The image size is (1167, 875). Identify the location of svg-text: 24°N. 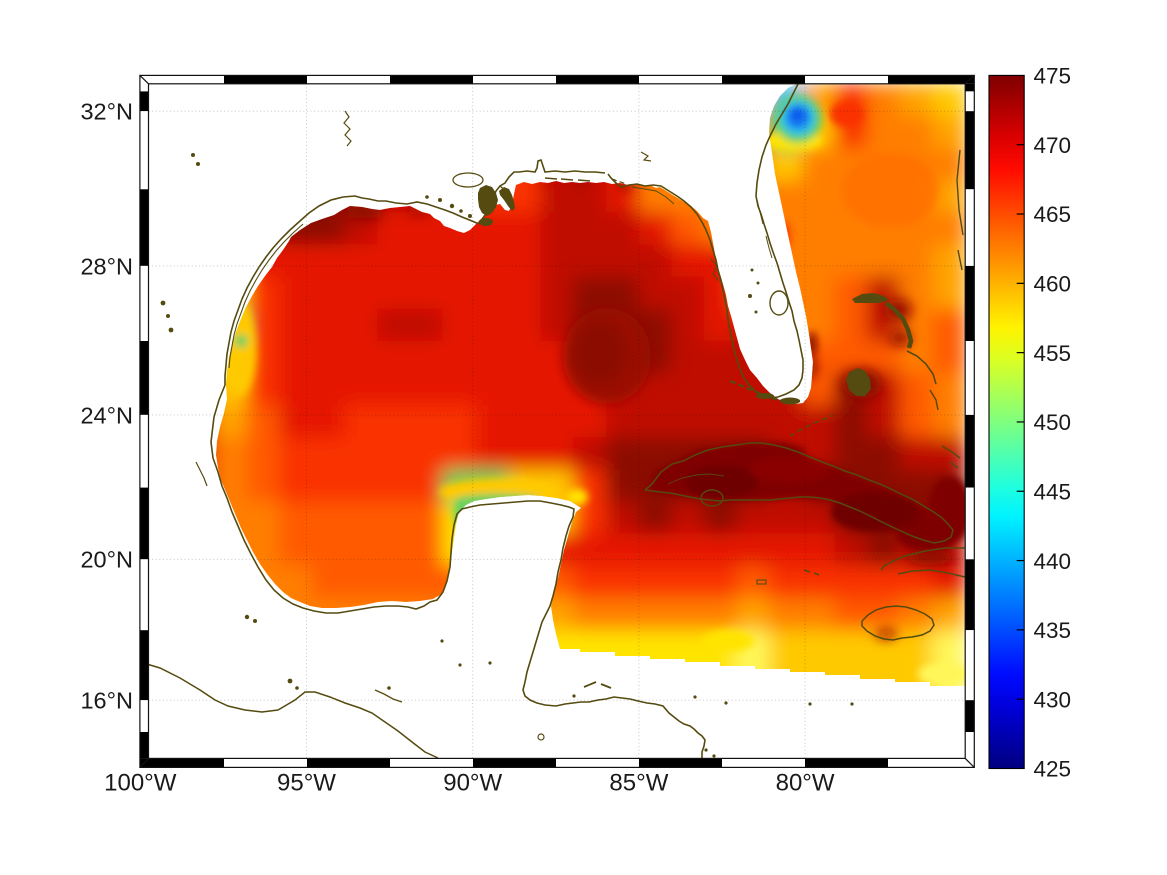
(106, 415).